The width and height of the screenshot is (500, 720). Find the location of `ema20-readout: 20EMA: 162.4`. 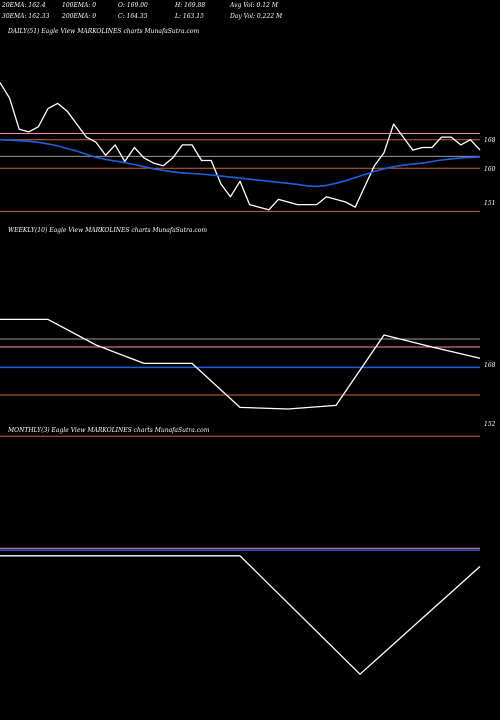

ema20-readout: 20EMA: 162.4 is located at coordinates (24, 5).